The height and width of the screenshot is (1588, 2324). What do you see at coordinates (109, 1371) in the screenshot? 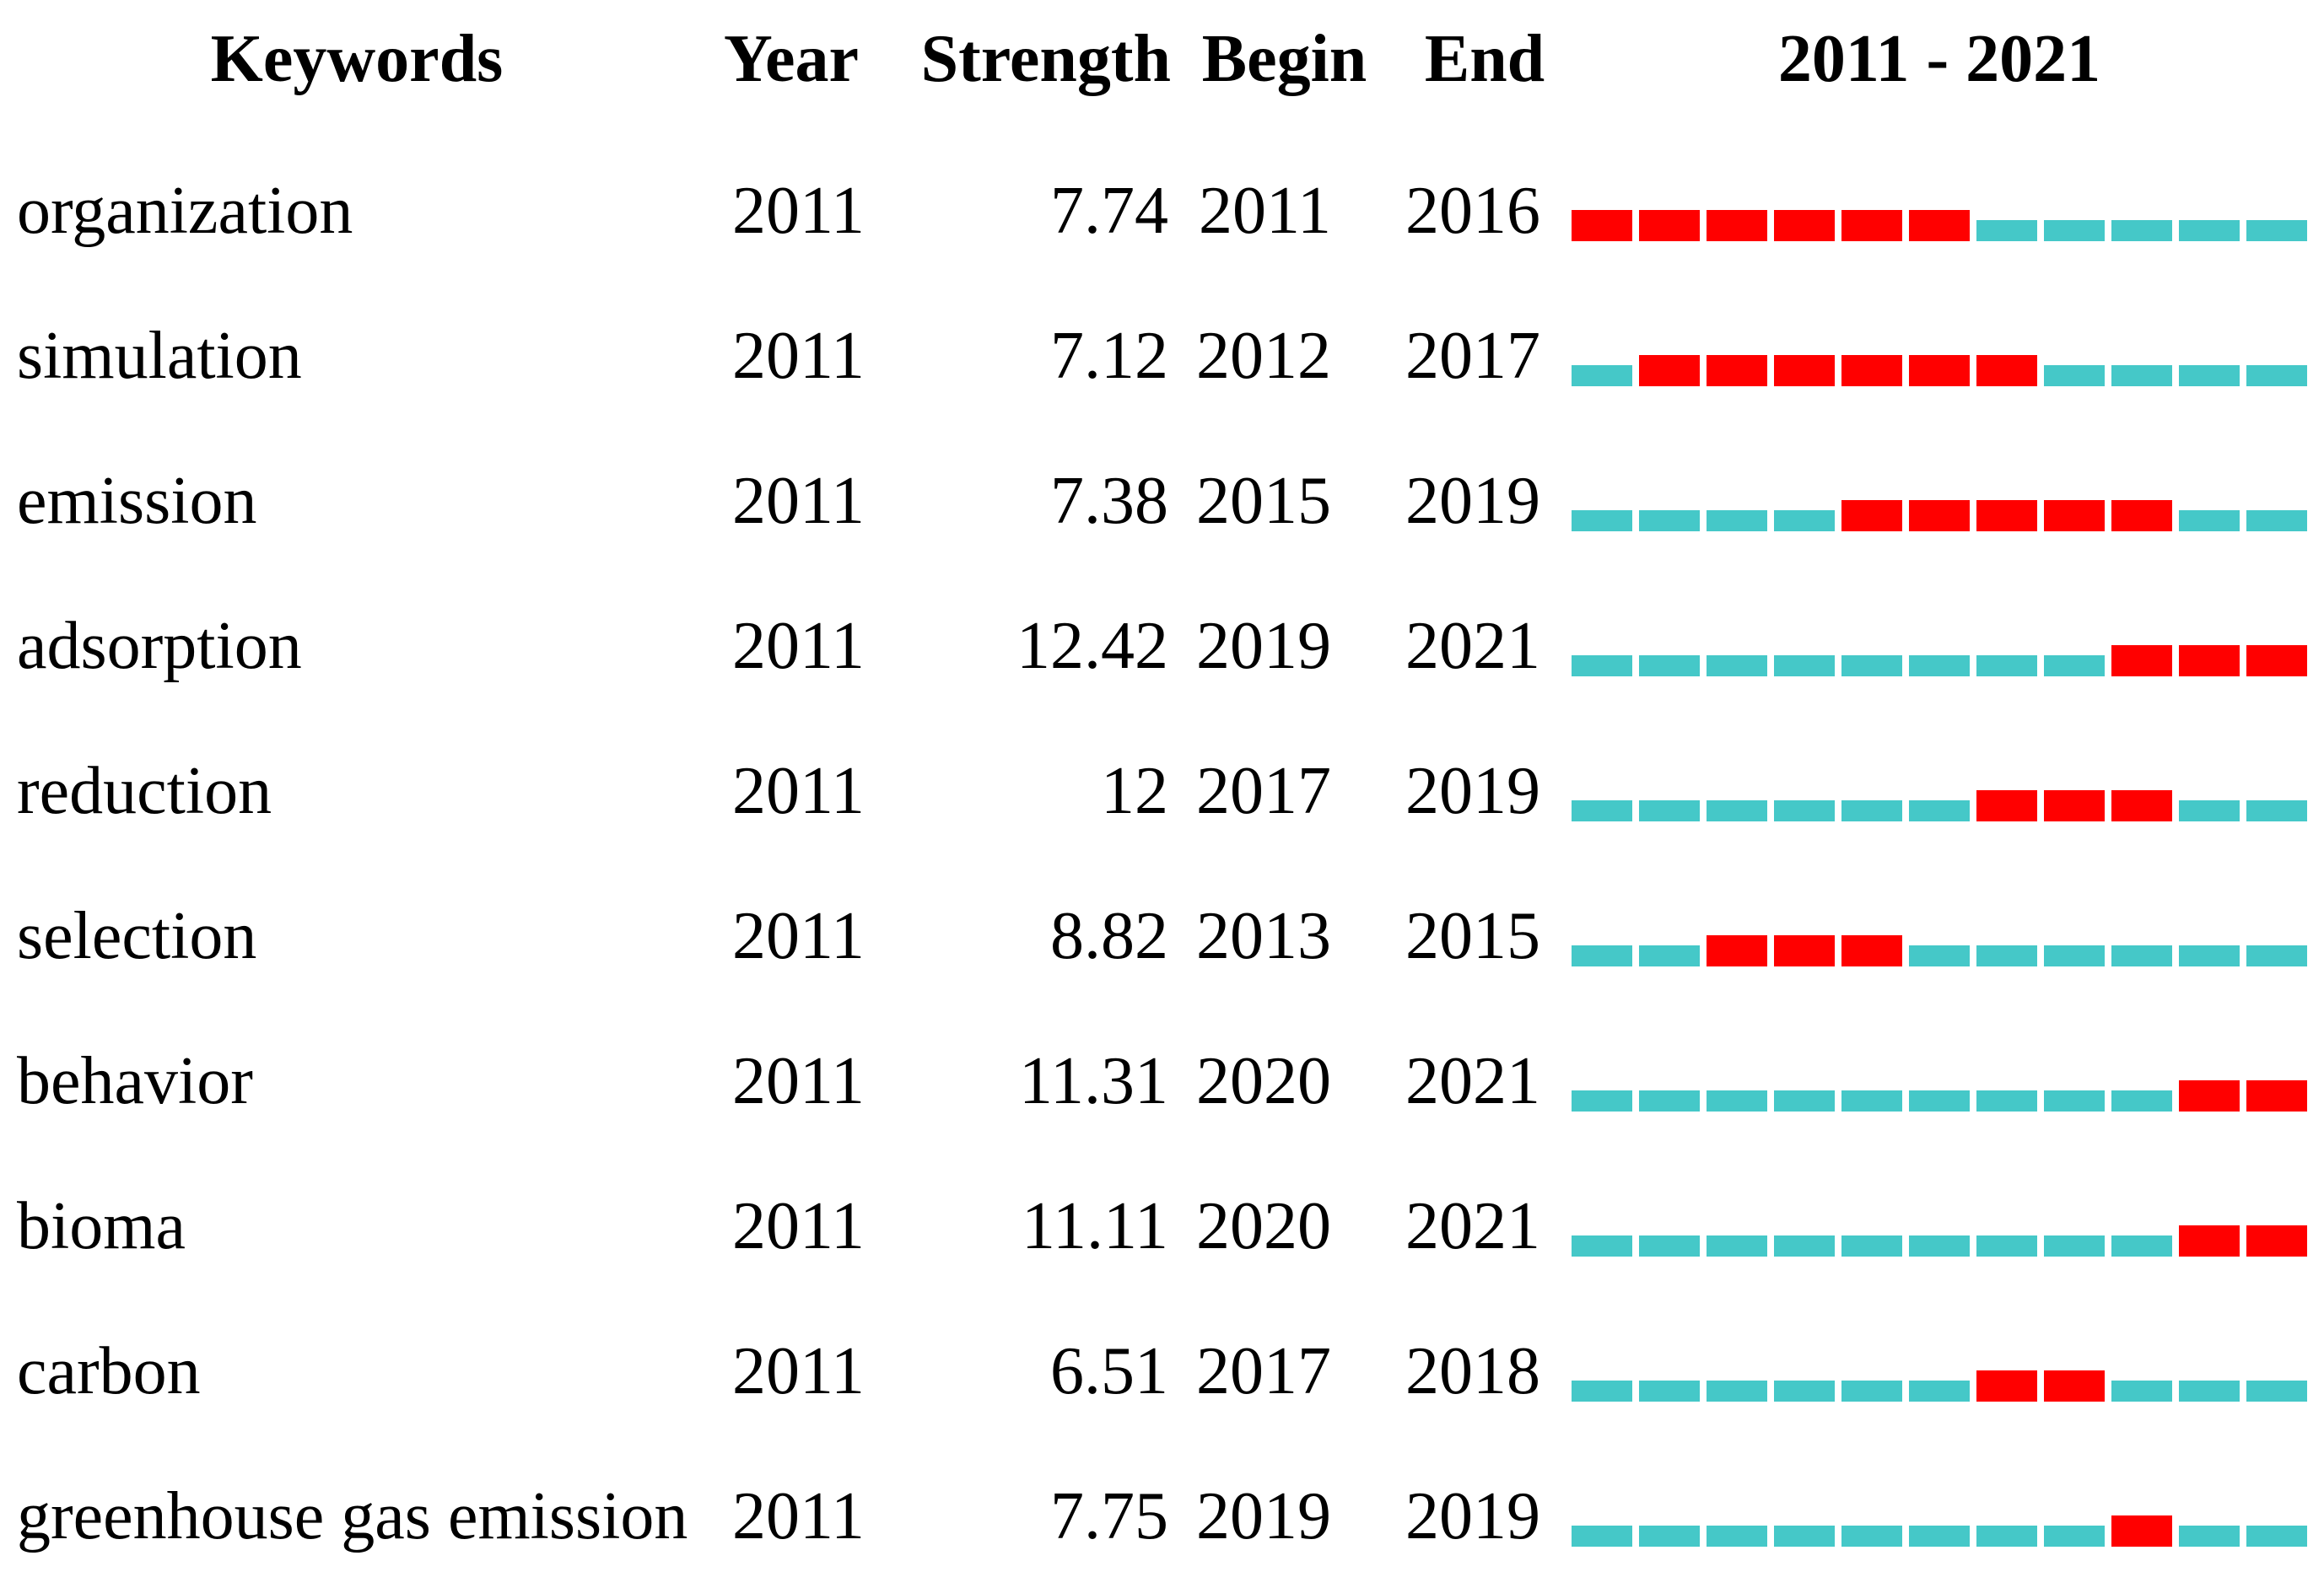
I see `keyword-cell: carbon` at bounding box center [109, 1371].